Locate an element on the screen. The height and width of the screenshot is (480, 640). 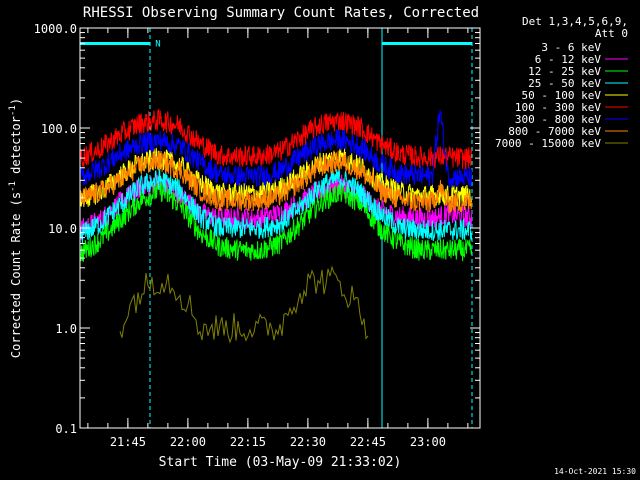
y-axis-label: Corrected Count Rate (s-1 detector-1) is located at coordinates (15, 228).